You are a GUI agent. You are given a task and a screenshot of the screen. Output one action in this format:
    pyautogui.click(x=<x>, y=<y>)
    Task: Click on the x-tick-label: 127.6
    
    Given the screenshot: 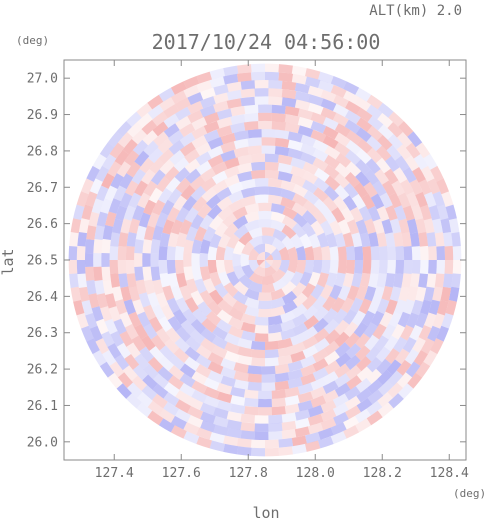 What is the action you would take?
    pyautogui.click(x=181, y=473)
    